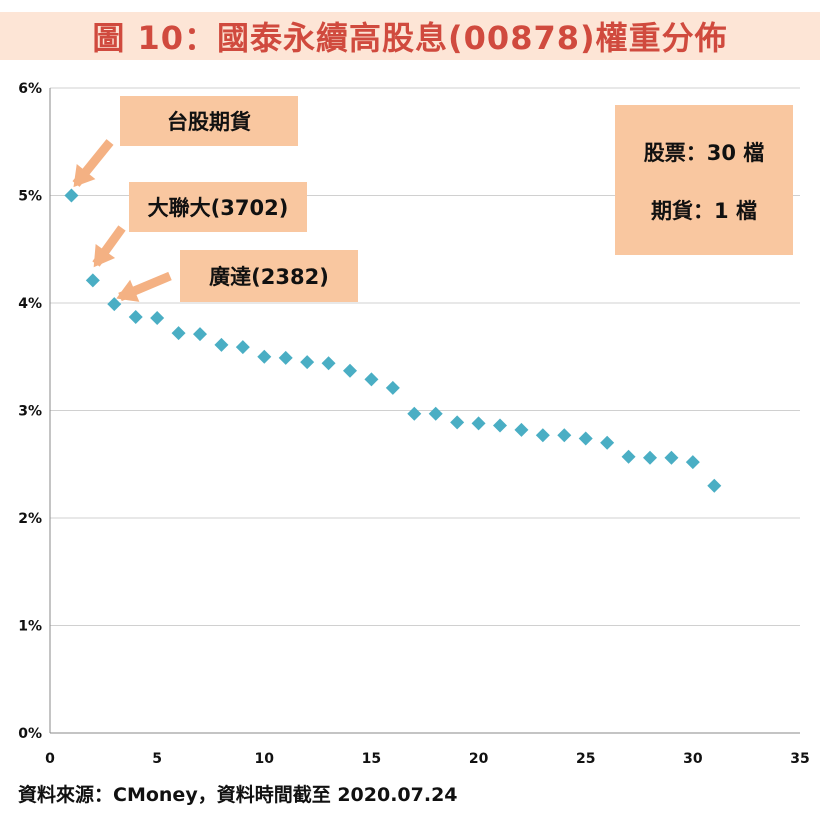 This screenshot has height=820, width=820. I want to click on x-tick-label: 0, so click(50, 759).